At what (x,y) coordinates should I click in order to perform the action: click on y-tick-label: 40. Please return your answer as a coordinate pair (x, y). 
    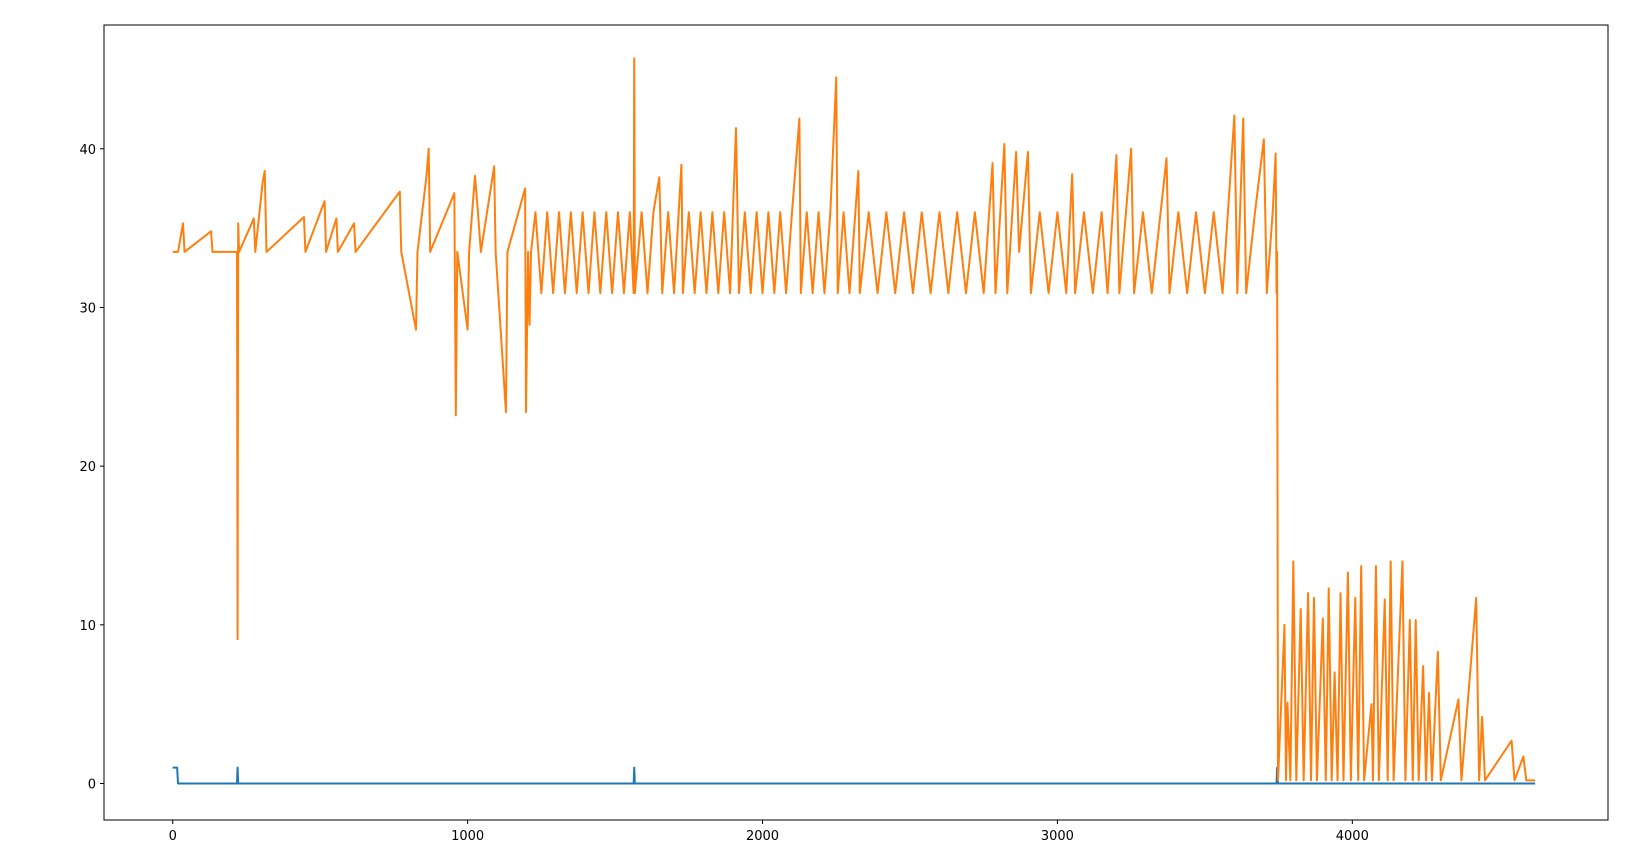
    Looking at the image, I should click on (87, 150).